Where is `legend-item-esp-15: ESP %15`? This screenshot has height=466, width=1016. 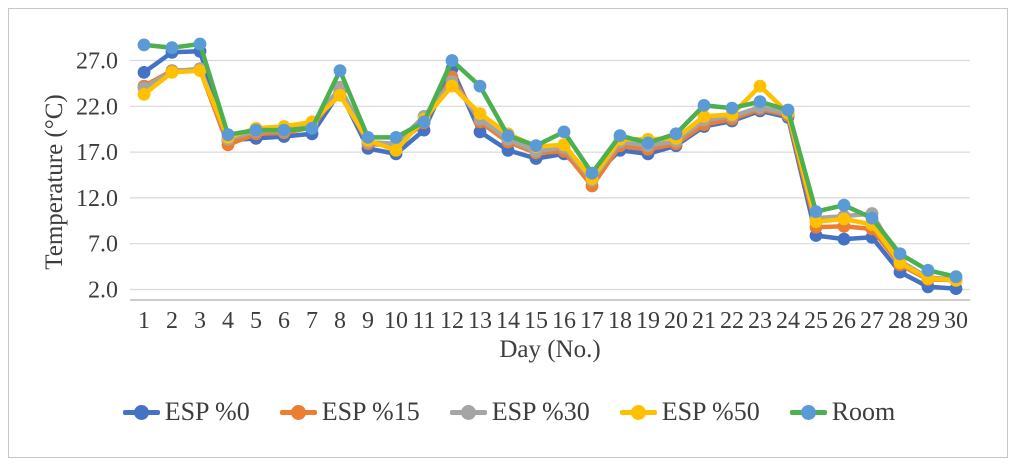
legend-item-esp-15: ESP %15 is located at coordinates (349, 411).